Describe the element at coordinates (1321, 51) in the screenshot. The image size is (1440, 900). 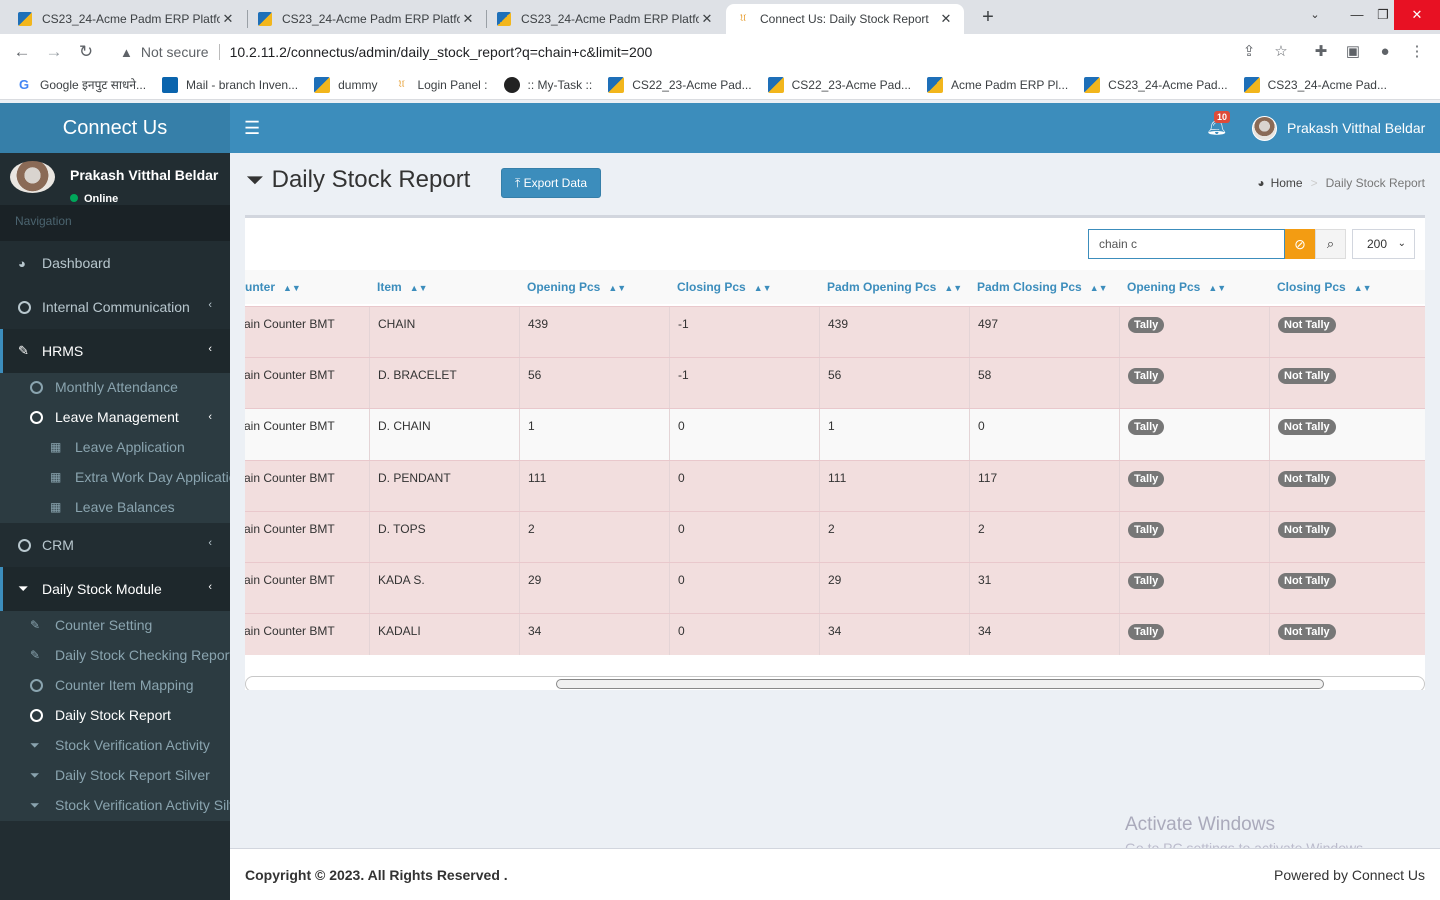
I see `extensions-puzzle-icon: ✚` at that location.